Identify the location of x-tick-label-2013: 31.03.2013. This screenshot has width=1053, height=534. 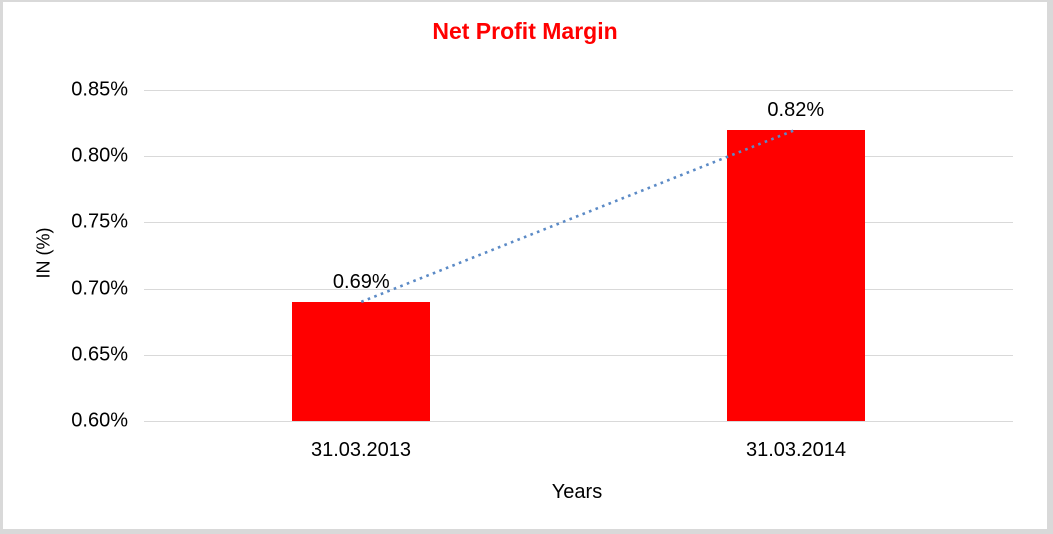
(361, 450).